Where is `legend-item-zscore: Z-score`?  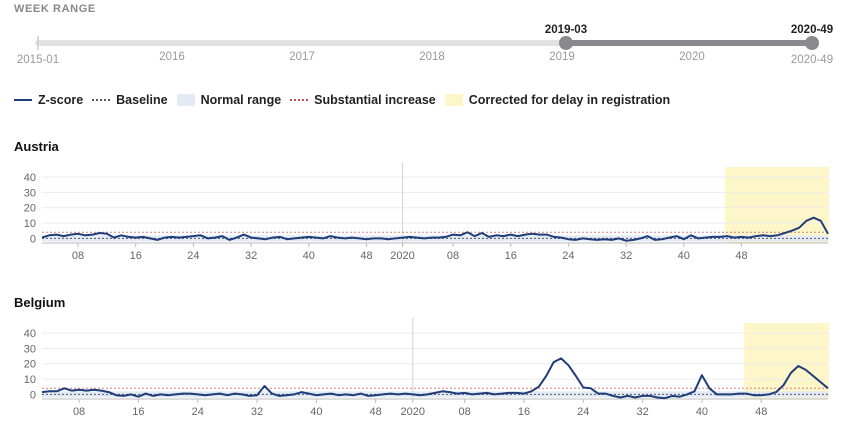
legend-item-zscore: Z-score is located at coordinates (48, 100).